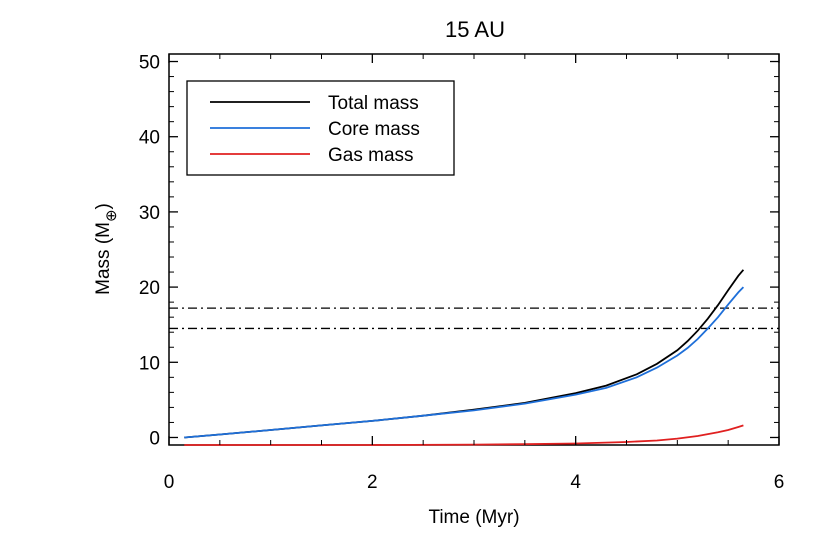  What do you see at coordinates (371, 155) in the screenshot?
I see `legend-label: Gas mass` at bounding box center [371, 155].